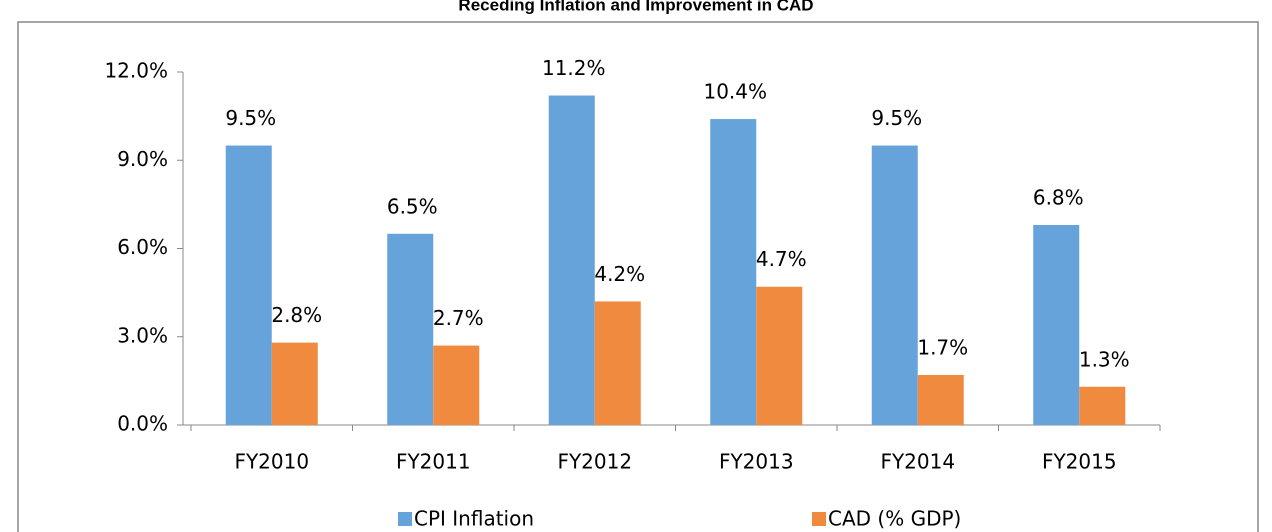 This screenshot has height=532, width=1272. I want to click on data-label: 6.8%, so click(1058, 197).